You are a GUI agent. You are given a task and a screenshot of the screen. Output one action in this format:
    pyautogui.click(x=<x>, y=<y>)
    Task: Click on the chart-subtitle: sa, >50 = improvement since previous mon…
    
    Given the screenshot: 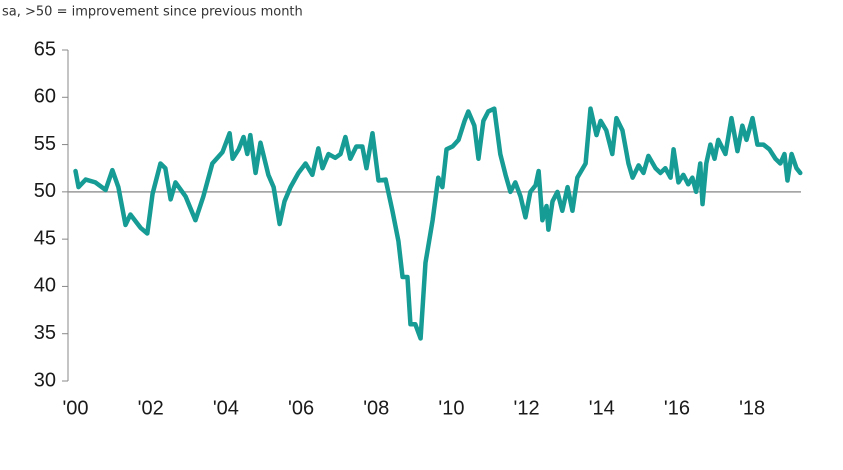 What is the action you would take?
    pyautogui.click(x=152, y=12)
    